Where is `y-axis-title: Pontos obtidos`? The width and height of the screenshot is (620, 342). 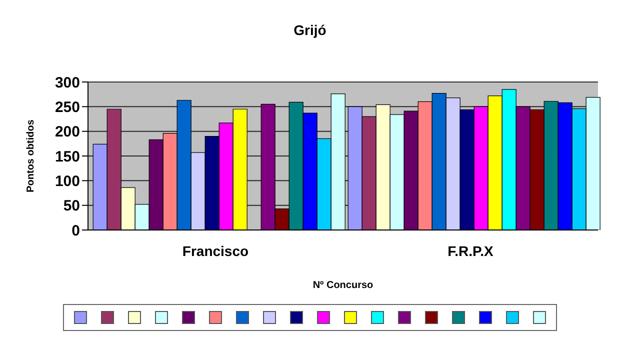
y-axis-title: Pontos obtidos is located at coordinates (31, 155).